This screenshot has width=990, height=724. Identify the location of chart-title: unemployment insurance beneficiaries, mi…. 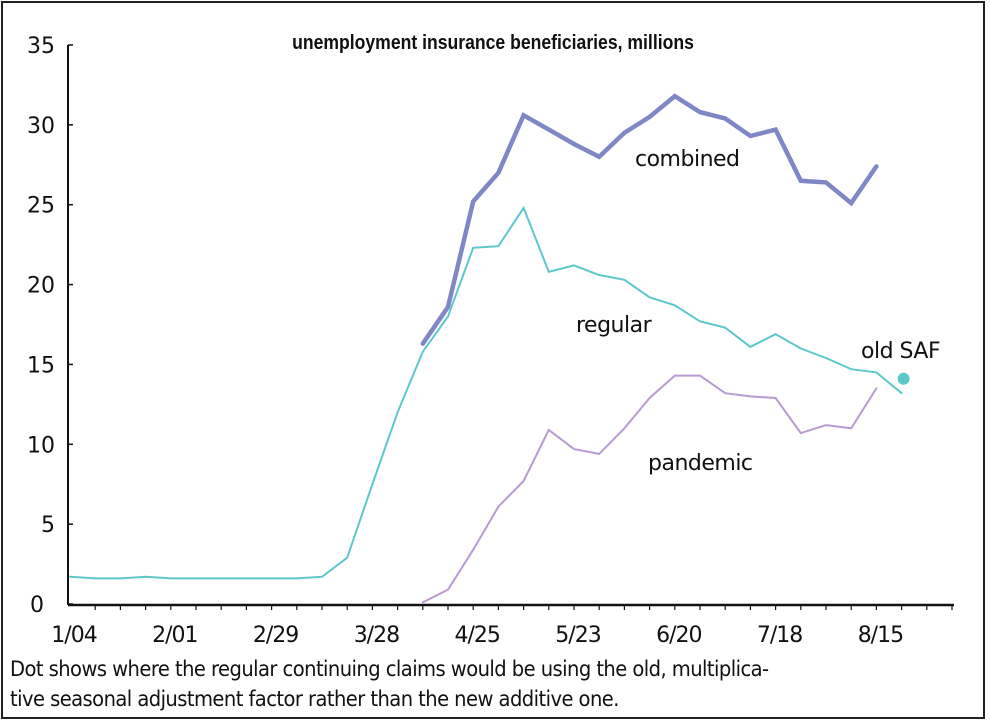
(493, 42).